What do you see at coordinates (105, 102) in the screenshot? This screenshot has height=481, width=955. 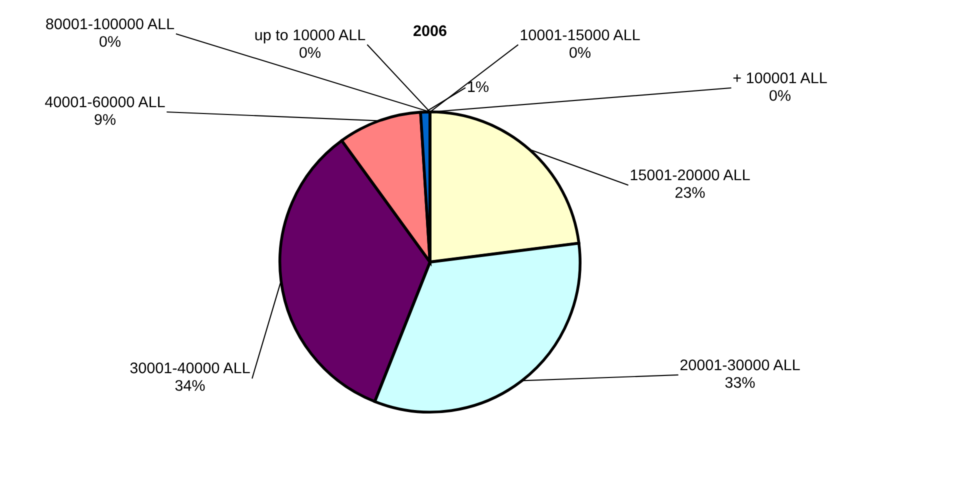 I see `slice-label: 40001-60000 ALL` at bounding box center [105, 102].